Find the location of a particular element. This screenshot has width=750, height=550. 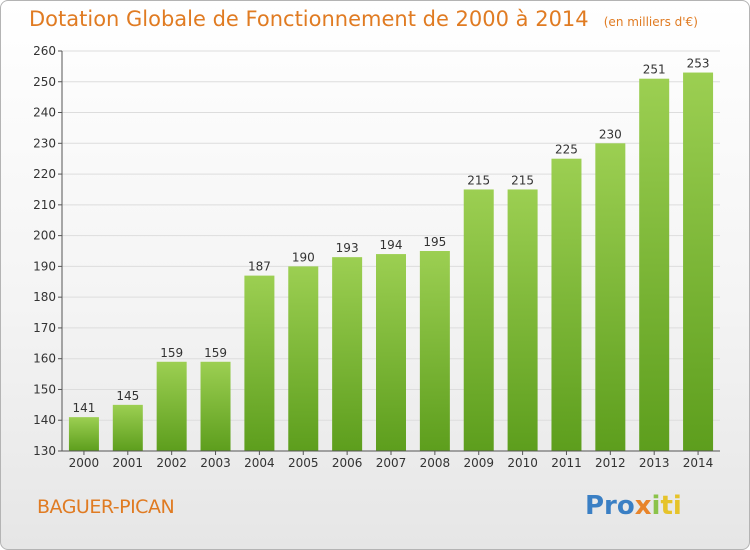

data-label-2010: 215 is located at coordinates (522, 180).